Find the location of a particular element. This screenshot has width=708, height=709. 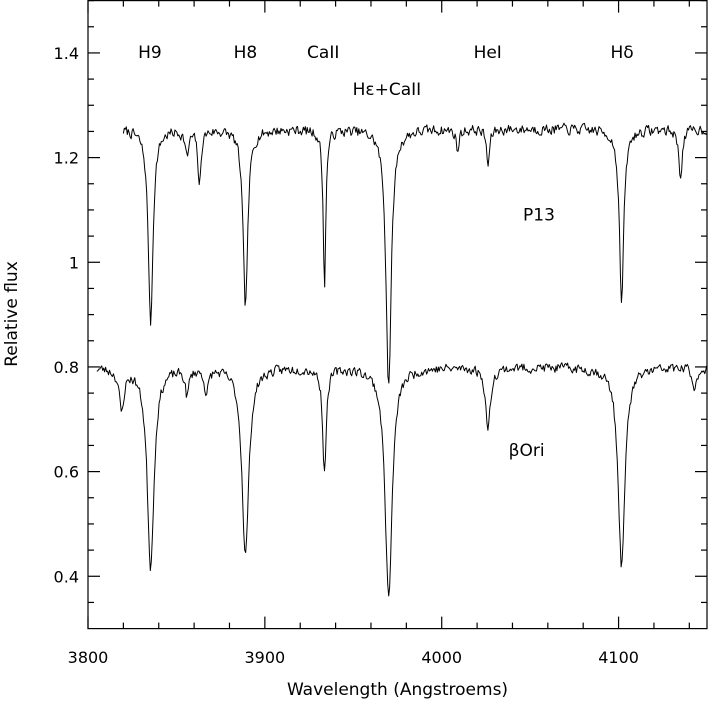

spectrum-label: P13 is located at coordinates (539, 215).